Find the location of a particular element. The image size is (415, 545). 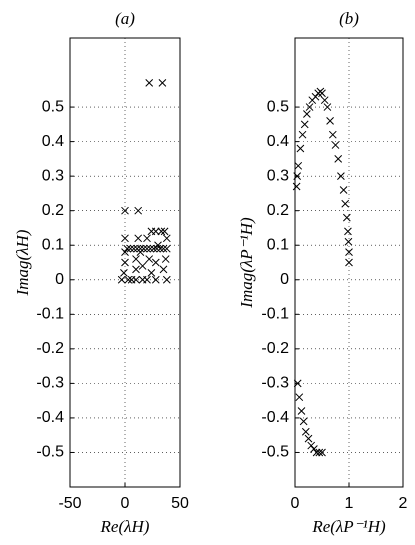

y-tick-label: 0.1 is located at coordinates (278, 244).